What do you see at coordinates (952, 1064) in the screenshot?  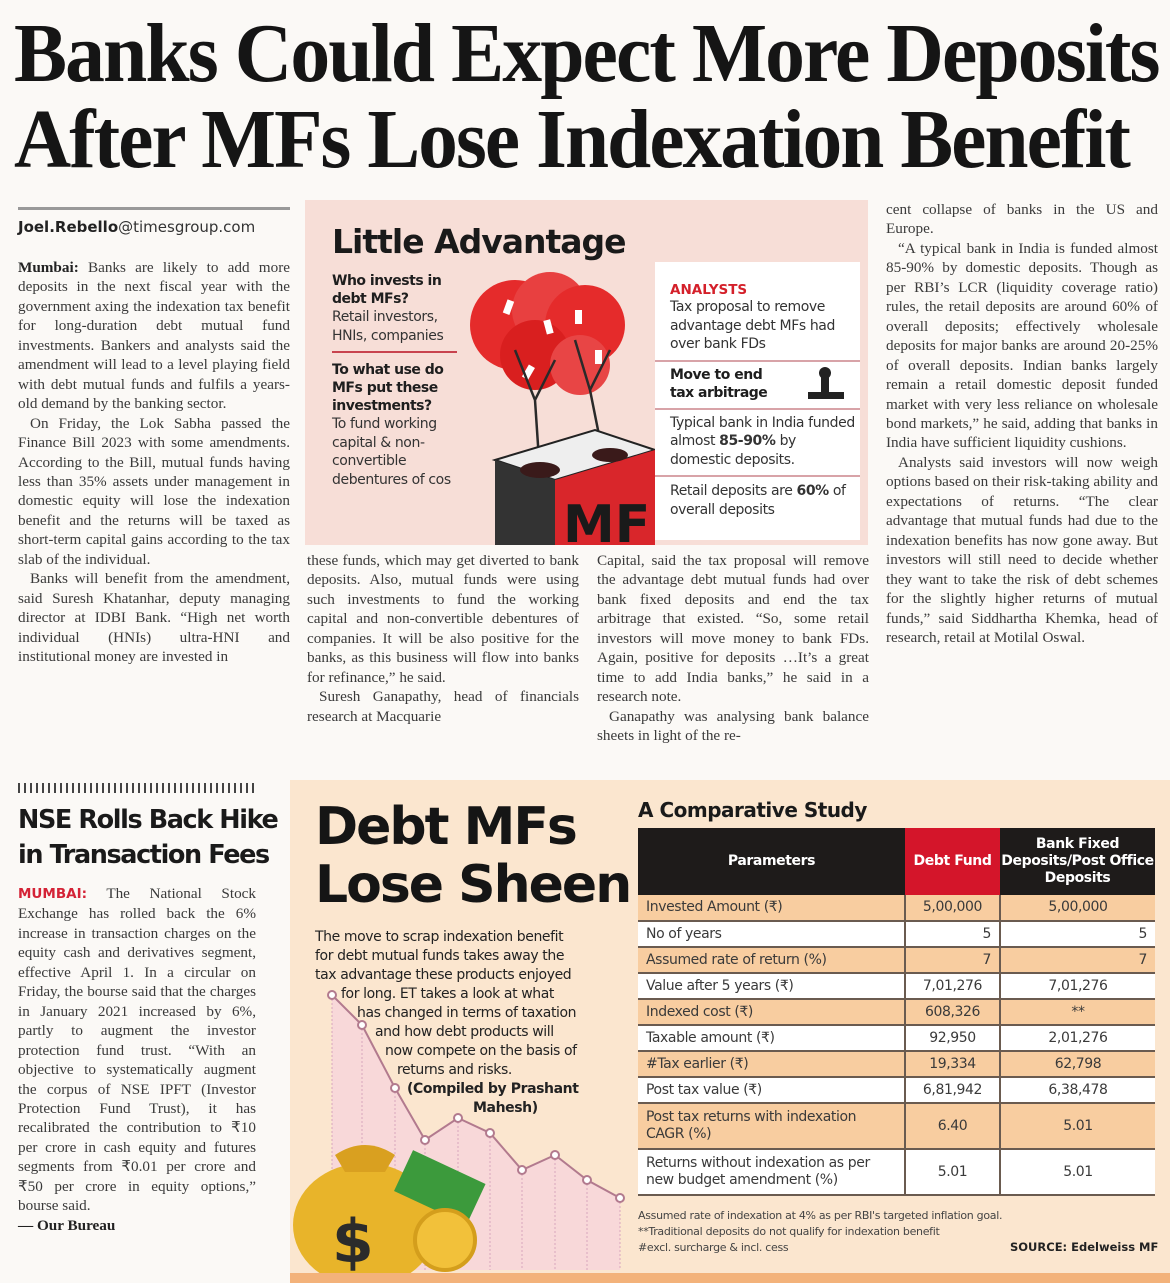 I see `row-debt-fund-value: 19,334` at bounding box center [952, 1064].